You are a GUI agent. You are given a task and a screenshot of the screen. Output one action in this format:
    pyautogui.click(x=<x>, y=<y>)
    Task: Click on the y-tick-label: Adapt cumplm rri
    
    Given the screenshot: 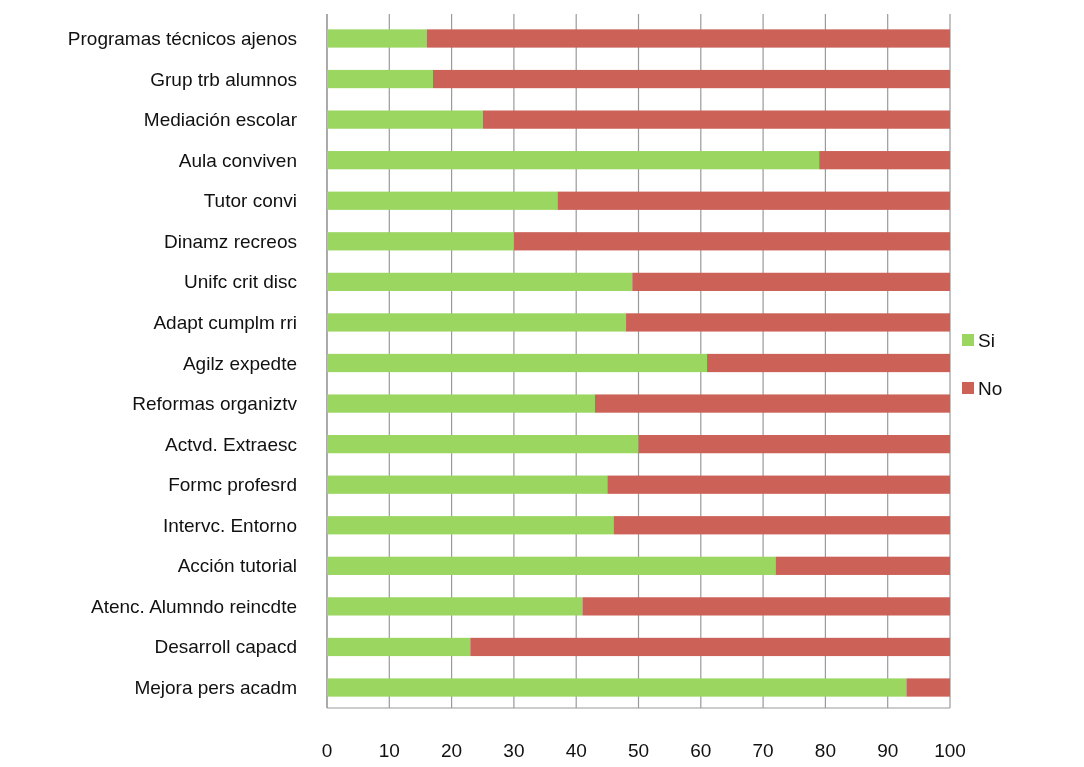 What is the action you would take?
    pyautogui.click(x=225, y=322)
    